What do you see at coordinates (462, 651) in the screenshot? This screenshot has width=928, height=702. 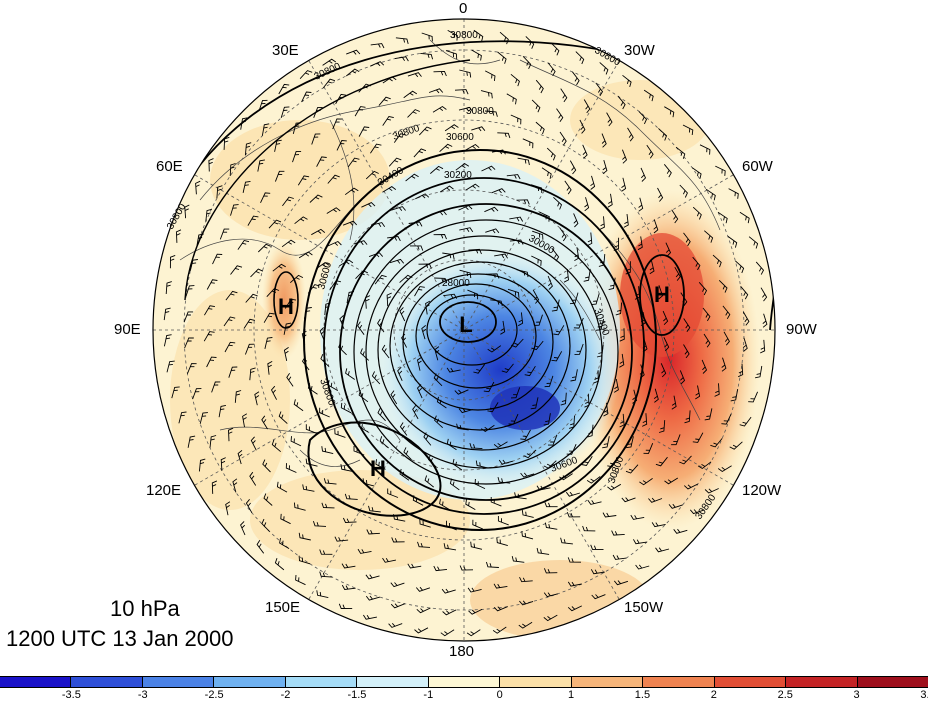 I see `lon-label-180: 180` at bounding box center [462, 651].